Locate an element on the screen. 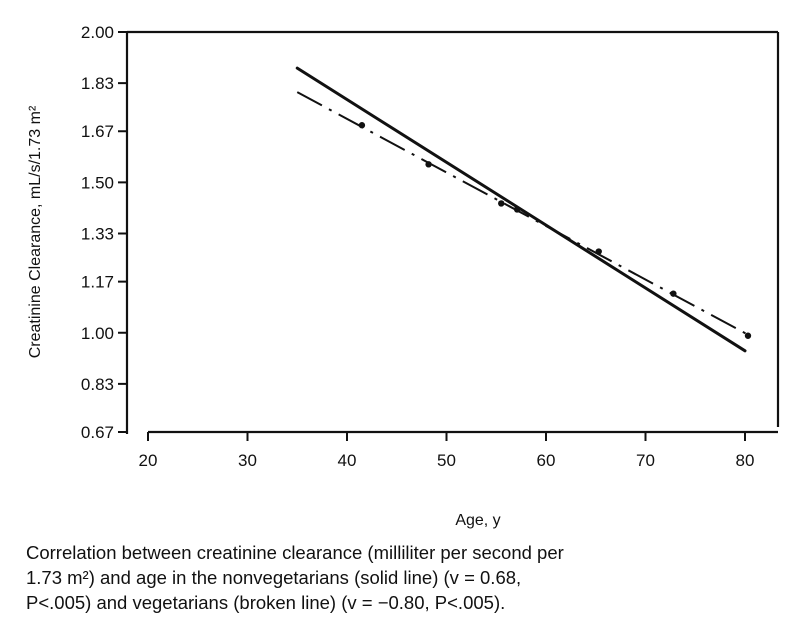 The image size is (812, 642). x-tick-label: 80 is located at coordinates (745, 460).